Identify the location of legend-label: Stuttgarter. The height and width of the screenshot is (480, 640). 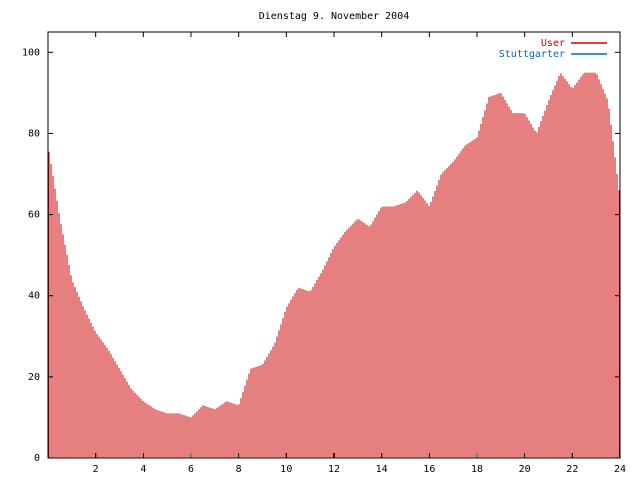
(532, 54).